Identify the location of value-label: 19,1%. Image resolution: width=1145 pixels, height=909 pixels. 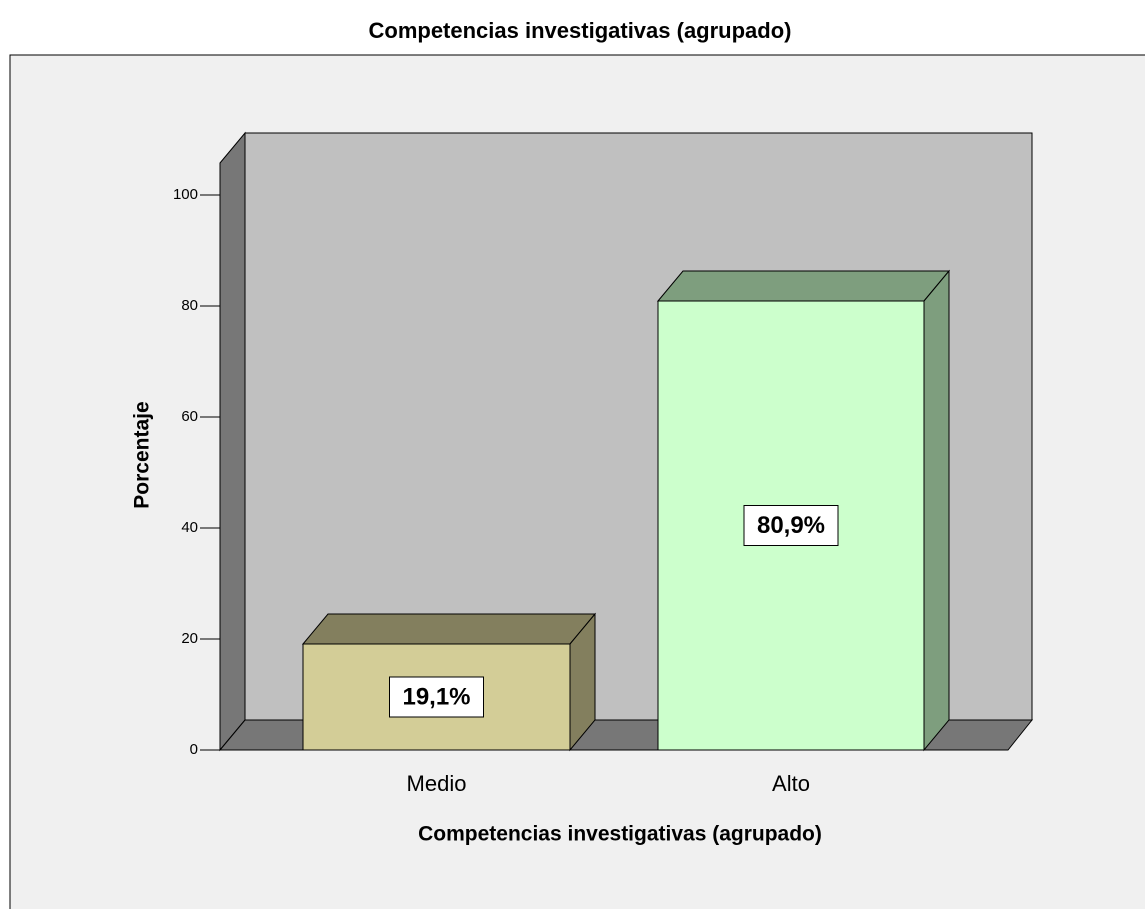
(436, 696).